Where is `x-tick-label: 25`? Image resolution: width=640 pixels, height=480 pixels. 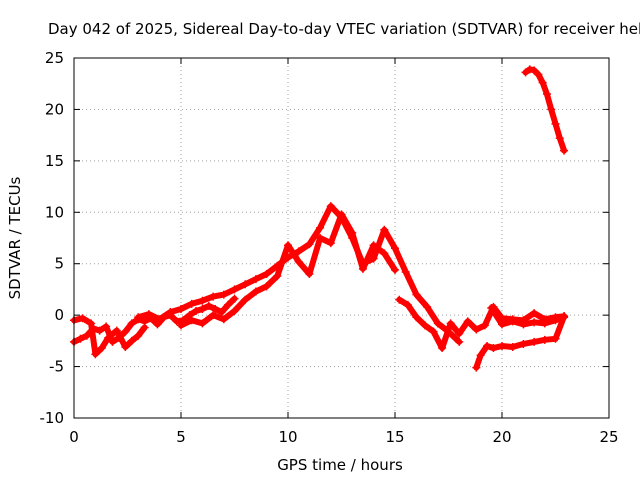
x-tick-label: 25 is located at coordinates (608, 437).